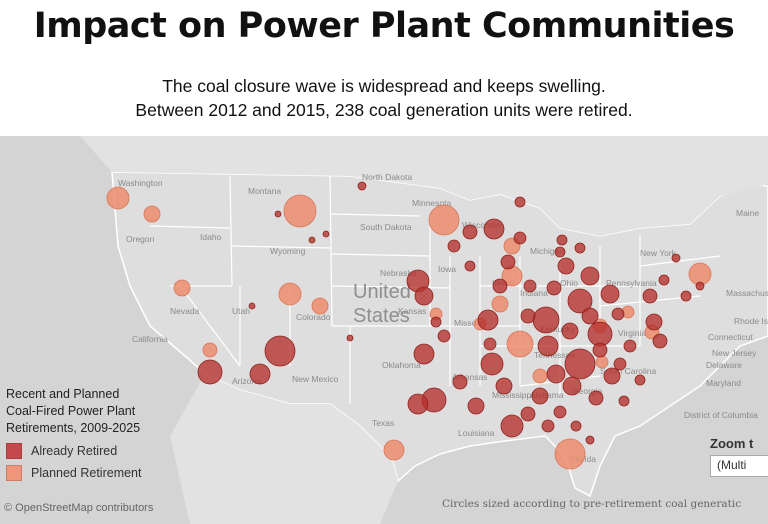 This screenshot has height=524, width=768. I want to click on legend-item-planned-retirement: Planned Retirement, so click(101, 473).